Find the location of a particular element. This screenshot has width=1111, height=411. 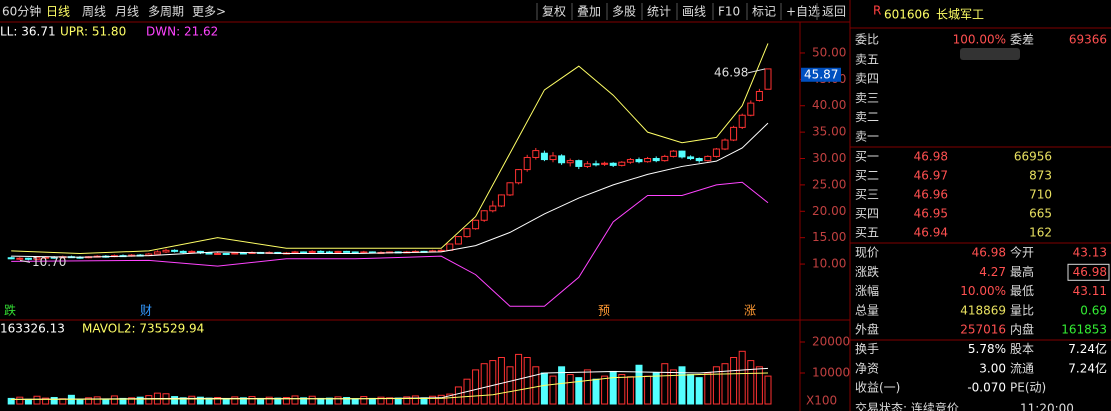

tool-button: 叠加 is located at coordinates (589, 12).